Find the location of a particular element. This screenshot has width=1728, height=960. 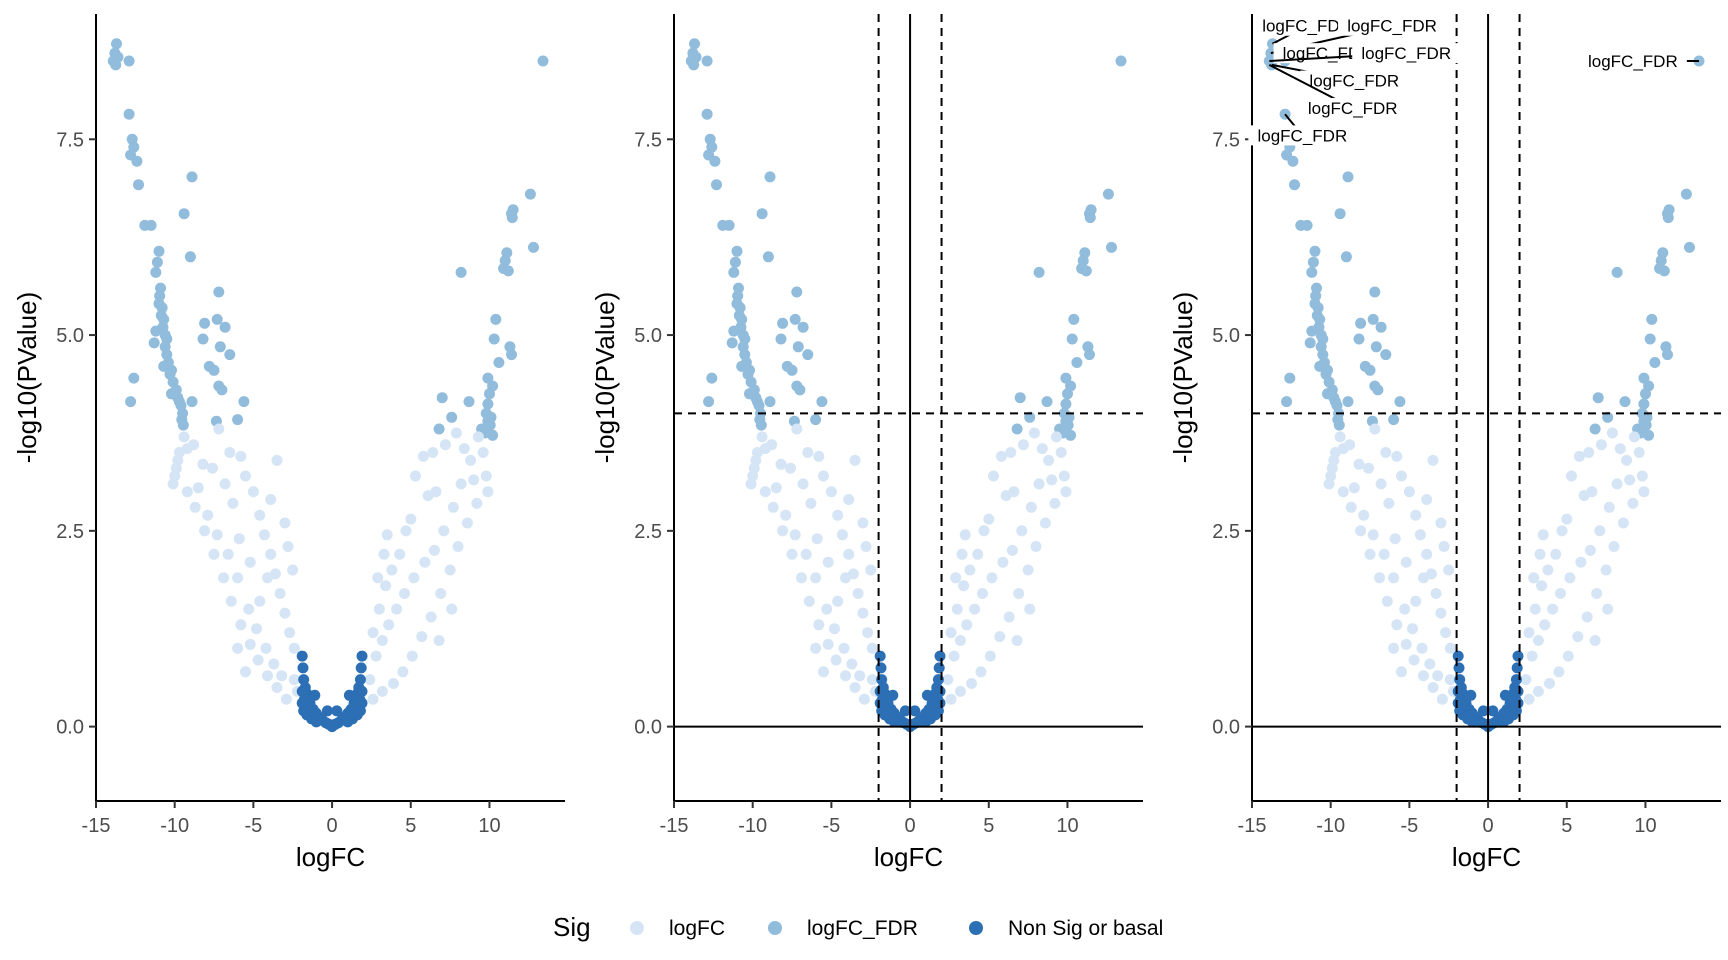

legend-label: logFC_FDR is located at coordinates (862, 928).